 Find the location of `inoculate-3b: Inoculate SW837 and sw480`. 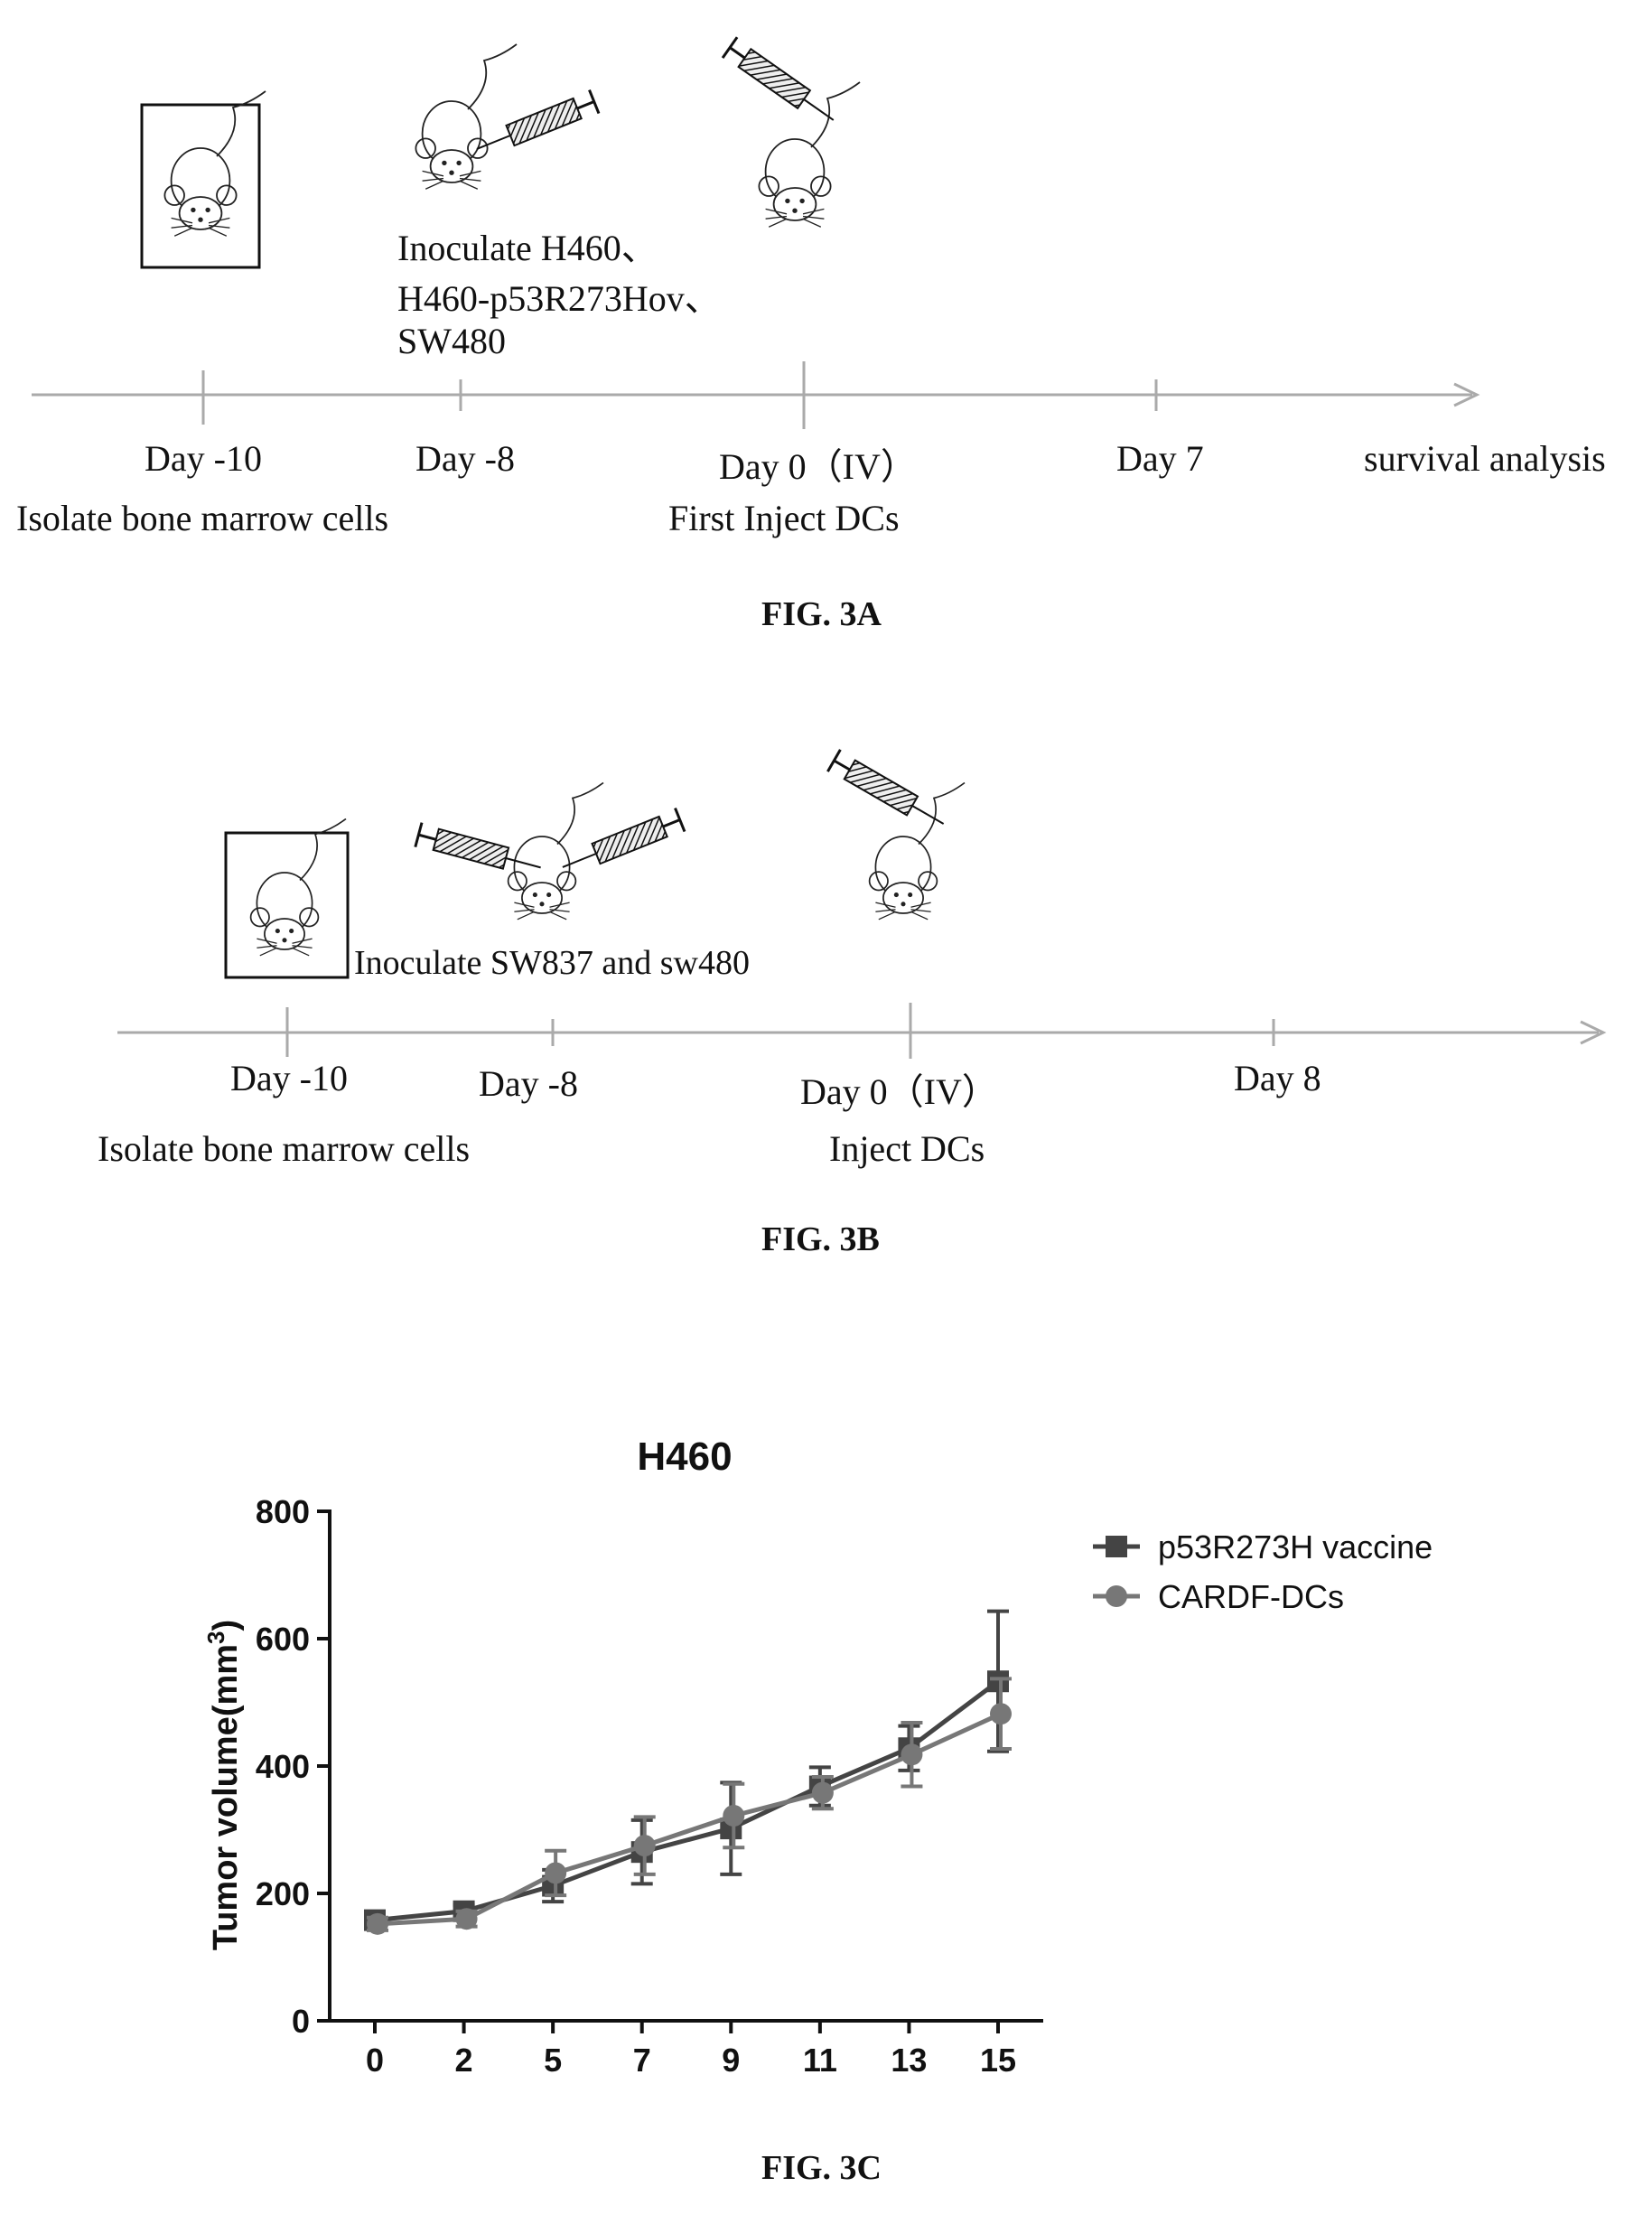

inoculate-3b: Inoculate SW837 and sw480 is located at coordinates (552, 963).